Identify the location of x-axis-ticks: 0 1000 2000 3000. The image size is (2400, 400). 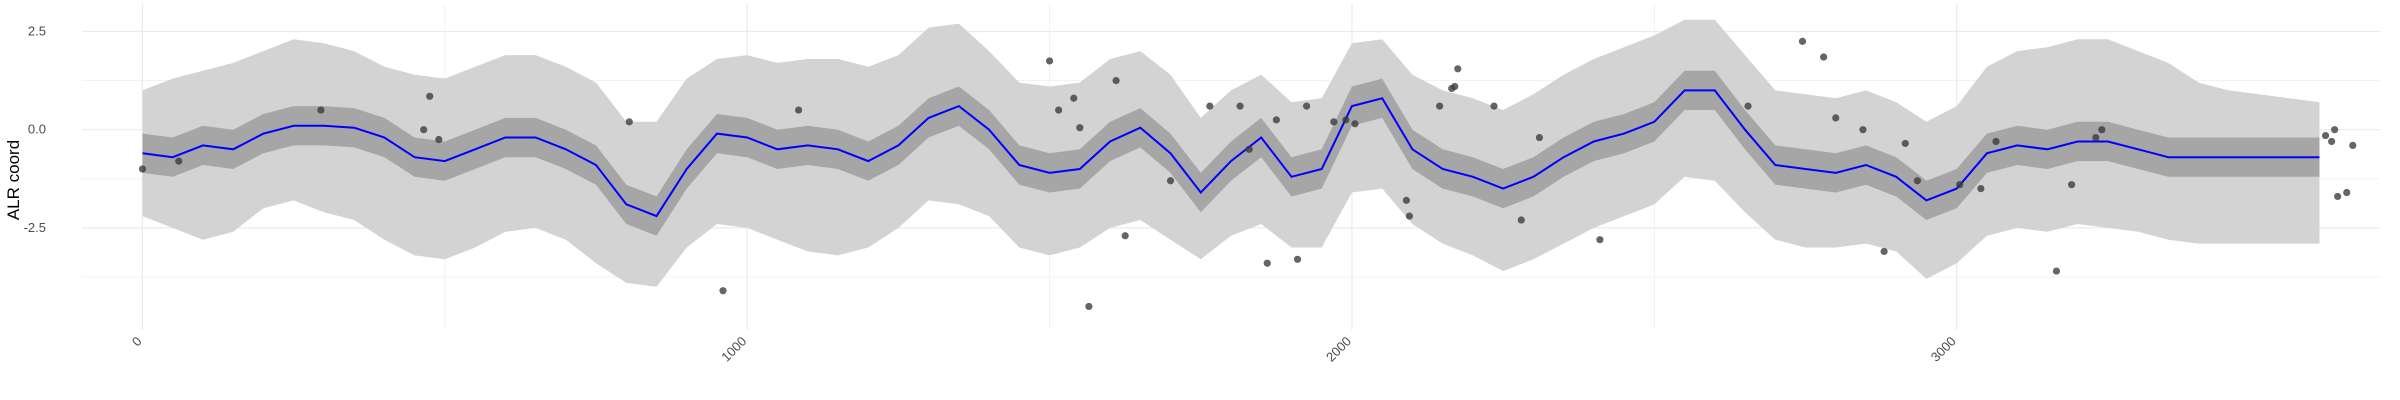
(1044, 349).